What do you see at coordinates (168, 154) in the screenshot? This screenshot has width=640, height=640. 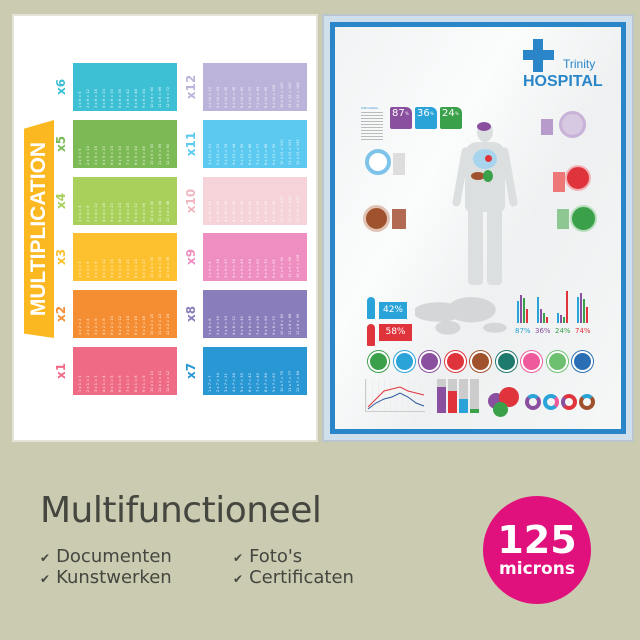 I see `times-table-line: 12 x 5 = 60` at bounding box center [168, 154].